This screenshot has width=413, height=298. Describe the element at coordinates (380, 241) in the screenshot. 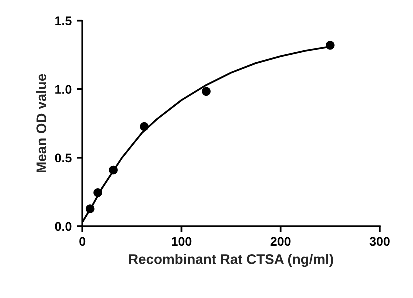

I see `x-tick-label: 300` at that location.